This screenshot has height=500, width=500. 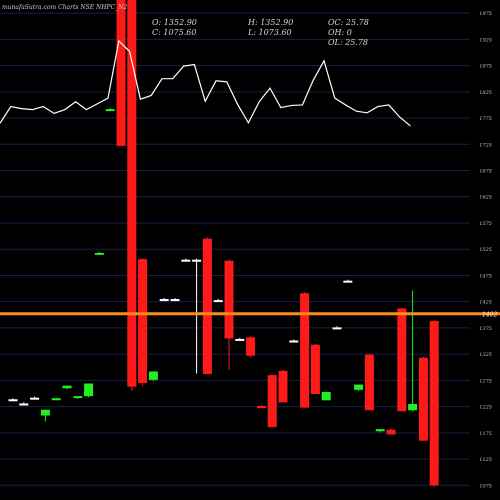 What do you see at coordinates (348, 42) in the screenshot?
I see `stat-ol: OL: 25.78` at bounding box center [348, 42].